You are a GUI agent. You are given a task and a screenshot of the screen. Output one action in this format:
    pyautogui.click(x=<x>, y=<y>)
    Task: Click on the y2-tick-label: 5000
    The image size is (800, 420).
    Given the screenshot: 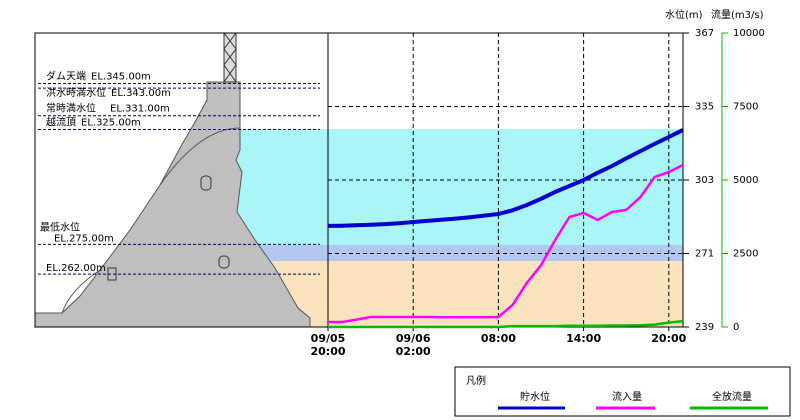 What is the action you would take?
    pyautogui.click(x=745, y=180)
    